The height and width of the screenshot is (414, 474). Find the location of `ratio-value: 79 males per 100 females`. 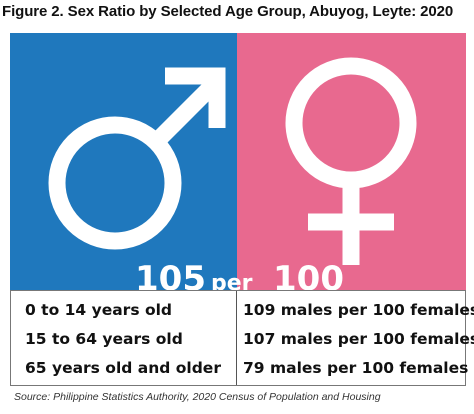

ratio-value: 79 males per 100 females is located at coordinates (356, 368).